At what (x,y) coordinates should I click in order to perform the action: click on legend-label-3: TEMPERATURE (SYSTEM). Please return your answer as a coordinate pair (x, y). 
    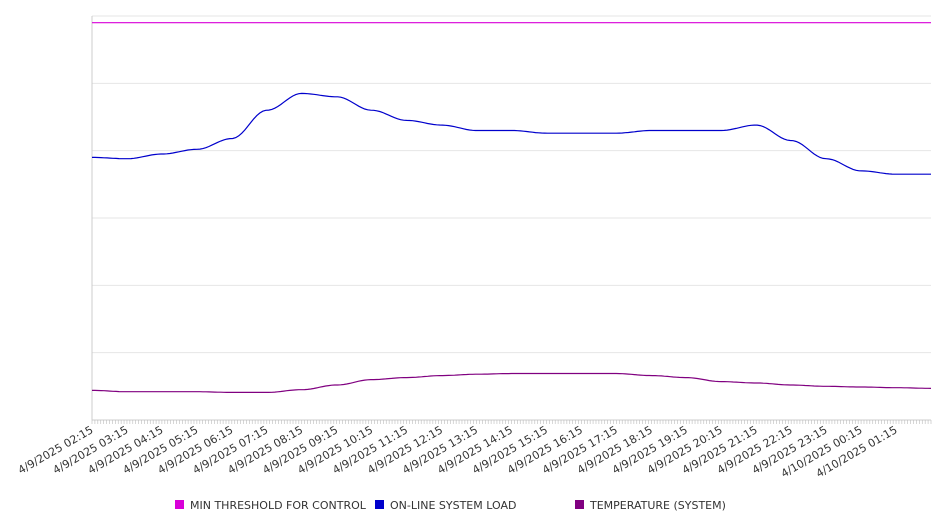
    Looking at the image, I should click on (657, 505).